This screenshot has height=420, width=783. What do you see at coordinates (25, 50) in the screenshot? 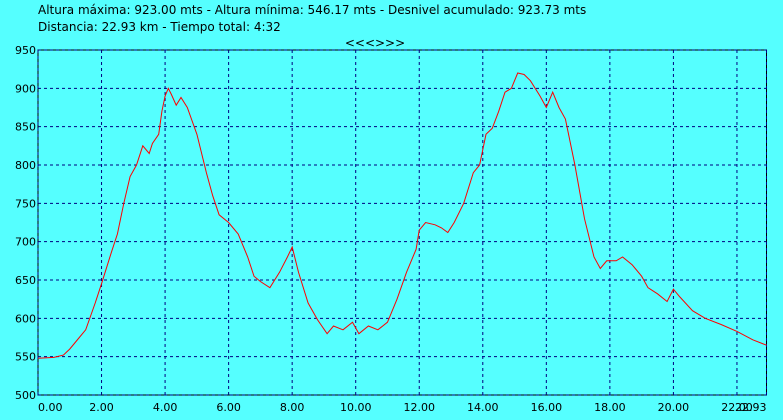
I see `y-tick-label: 950` at bounding box center [25, 50].